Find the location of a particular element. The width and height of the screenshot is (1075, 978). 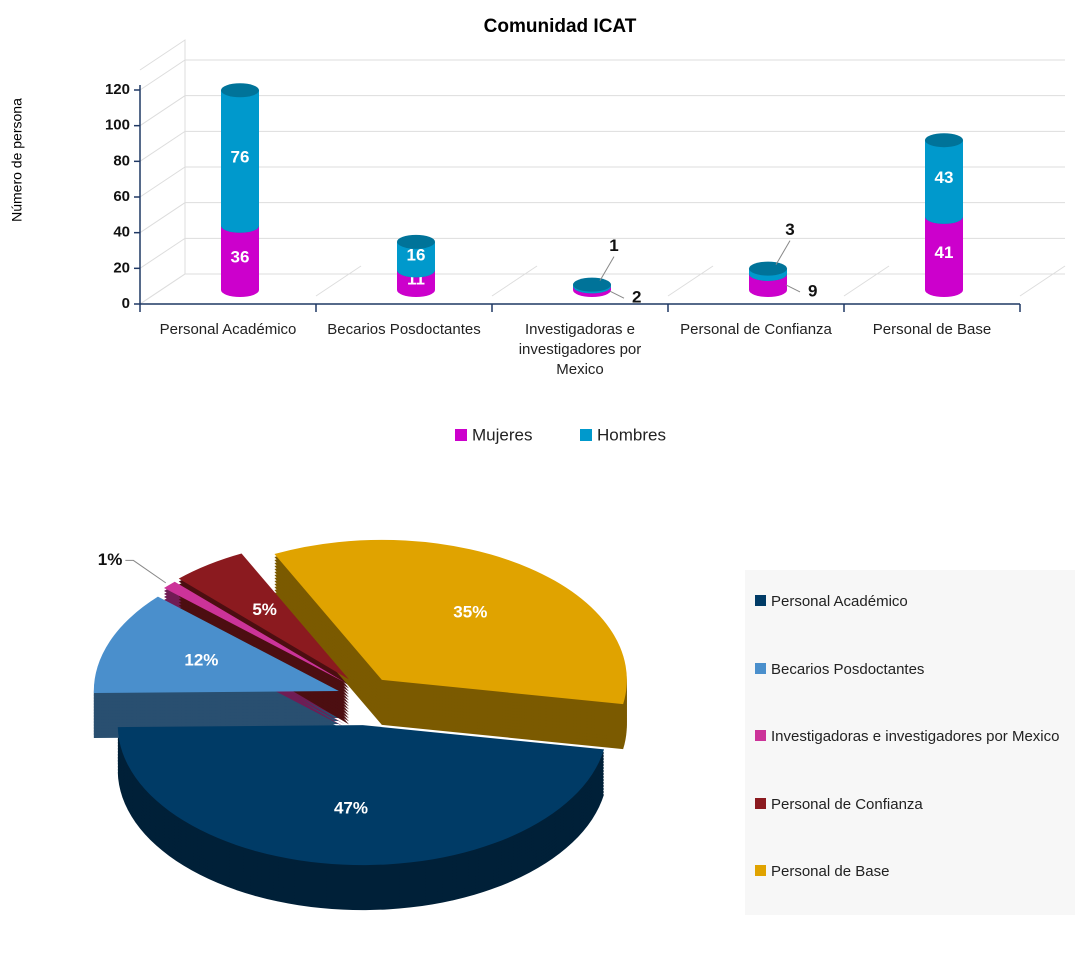

legend-entry: Personal de Confianza is located at coordinates (915, 805).